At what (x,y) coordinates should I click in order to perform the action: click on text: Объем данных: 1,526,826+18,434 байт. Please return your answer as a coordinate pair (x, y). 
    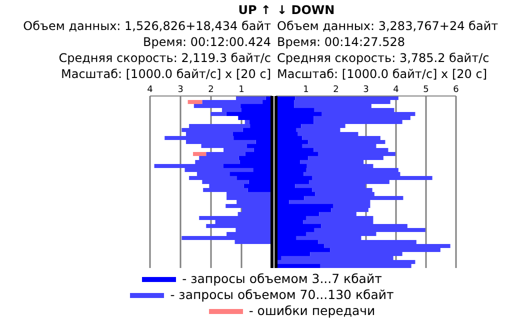
    Looking at the image, I should click on (146, 26).